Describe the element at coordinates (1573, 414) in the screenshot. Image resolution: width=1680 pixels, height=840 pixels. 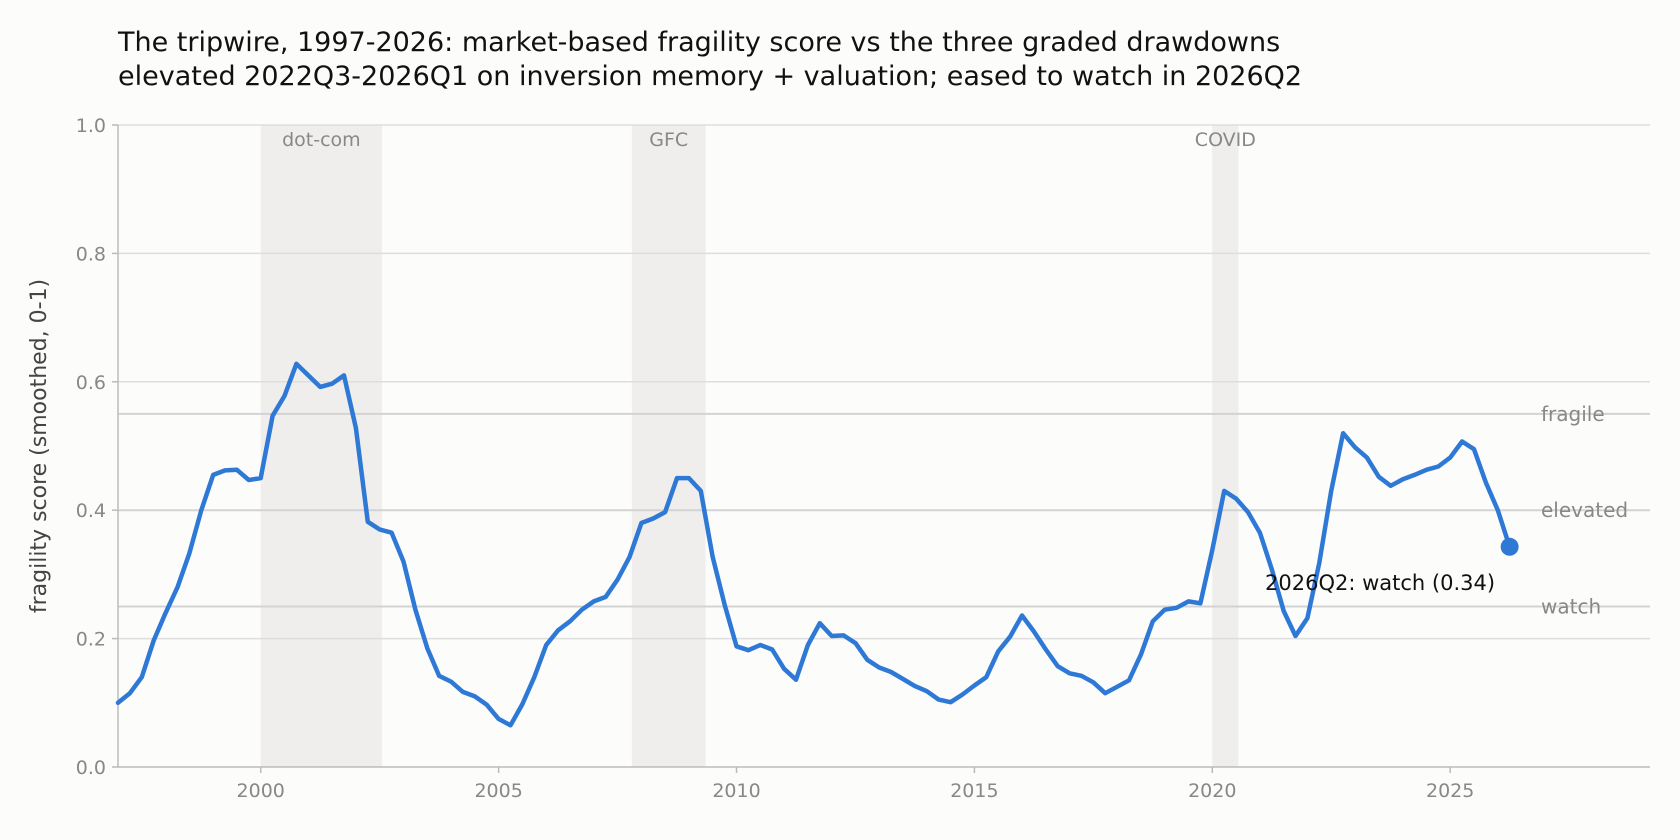
I see `threshold-label-fragile: fragile` at that location.